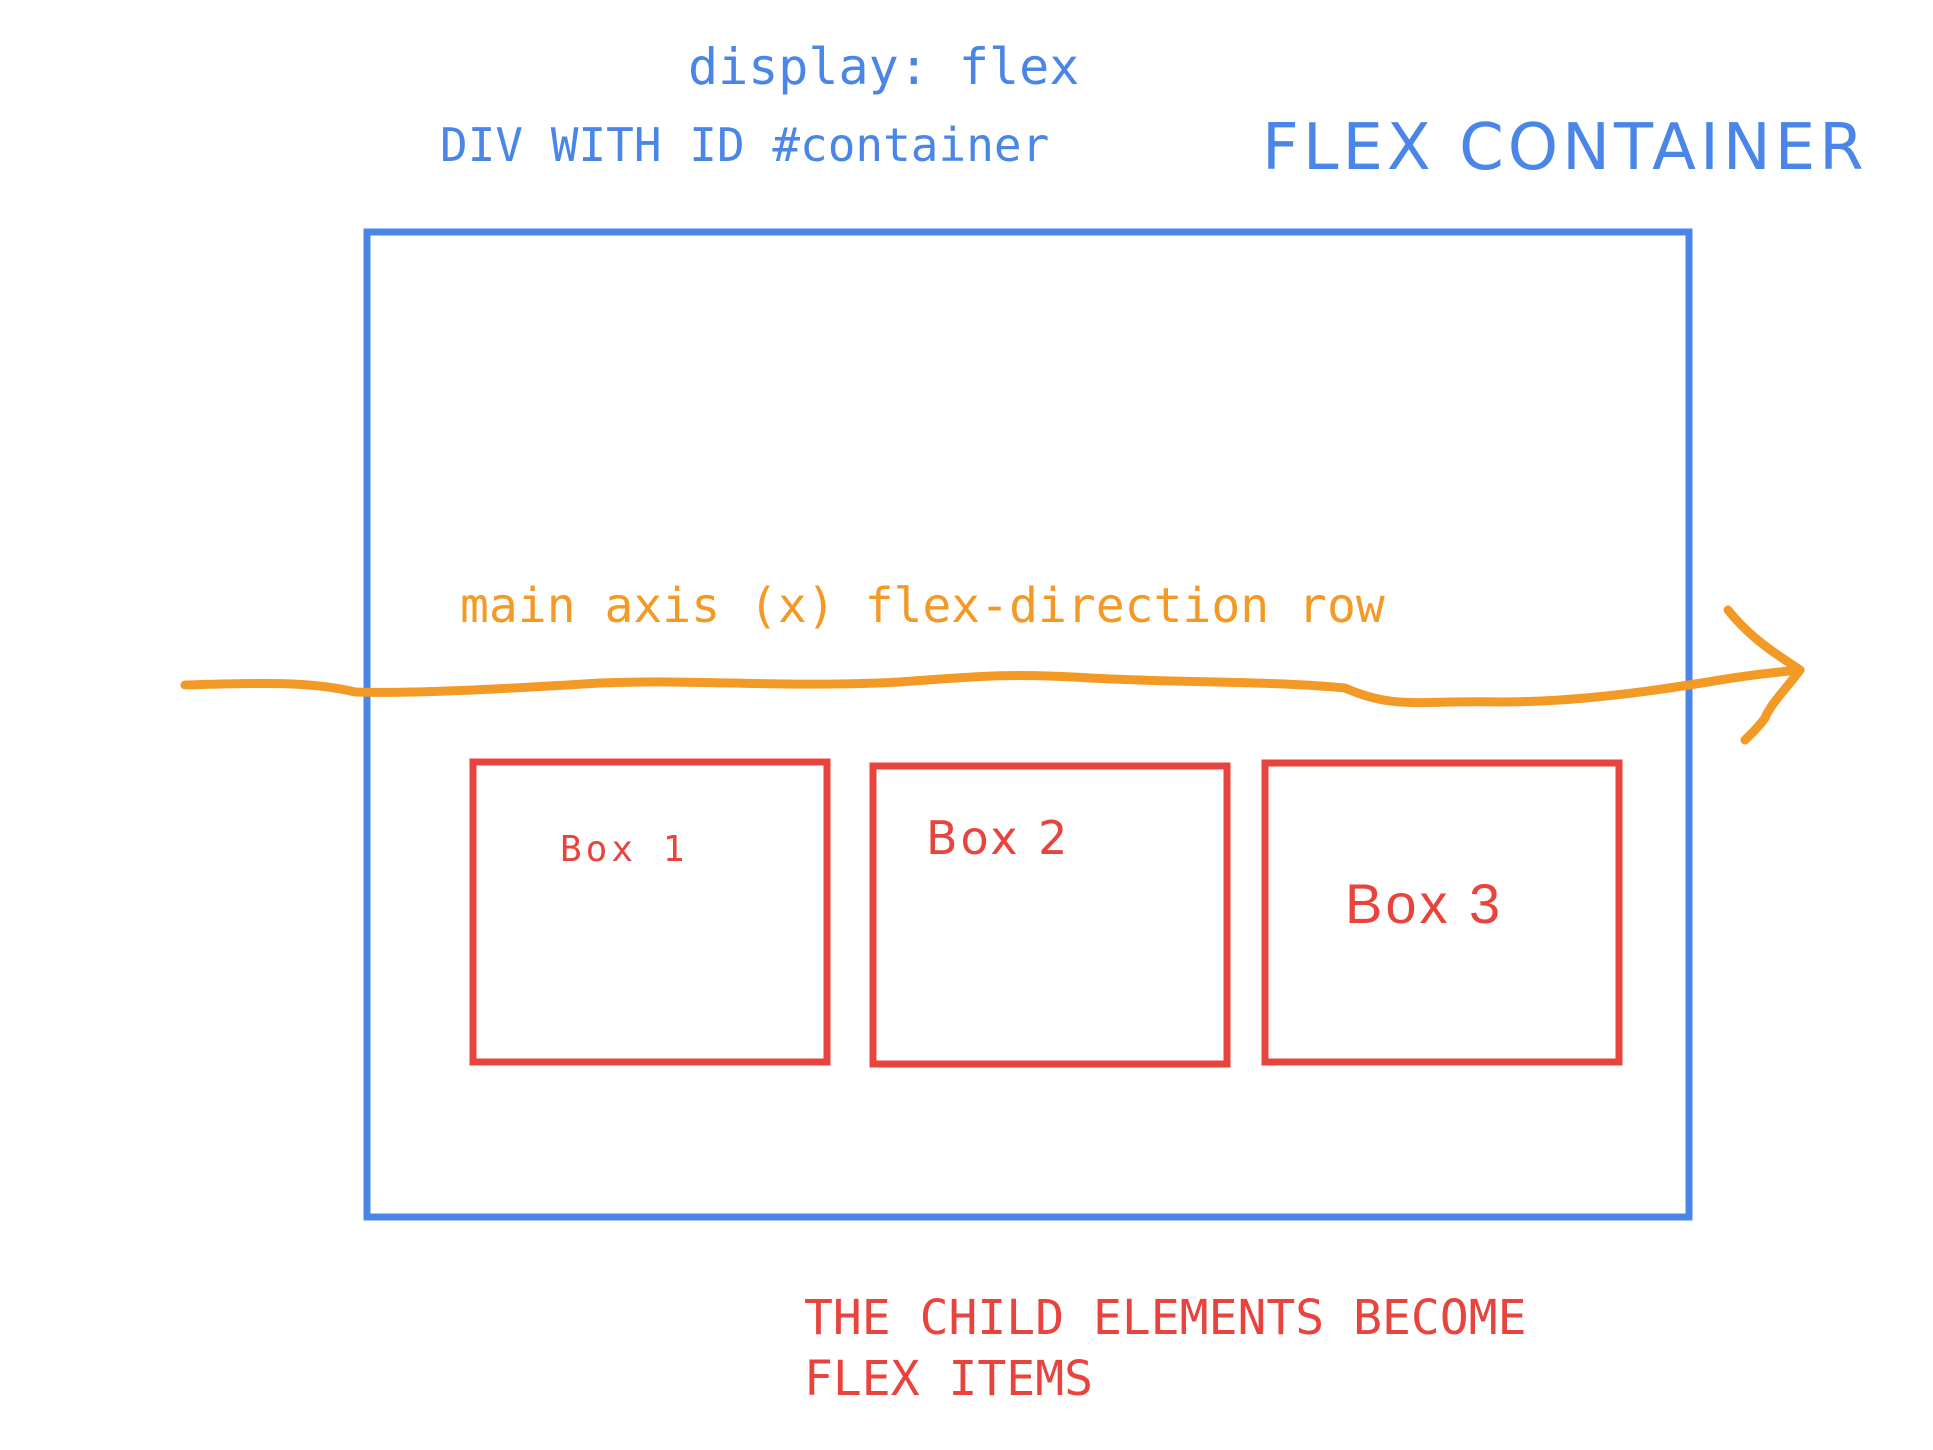 The height and width of the screenshot is (1450, 1933). What do you see at coordinates (992, 686) in the screenshot?
I see `main-axis-arrow-line` at bounding box center [992, 686].